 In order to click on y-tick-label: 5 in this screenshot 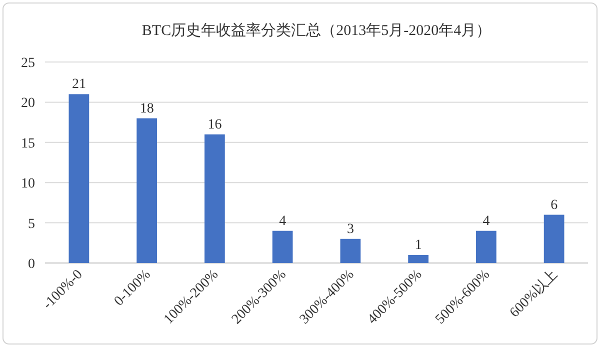, I will do `click(31, 224)`.